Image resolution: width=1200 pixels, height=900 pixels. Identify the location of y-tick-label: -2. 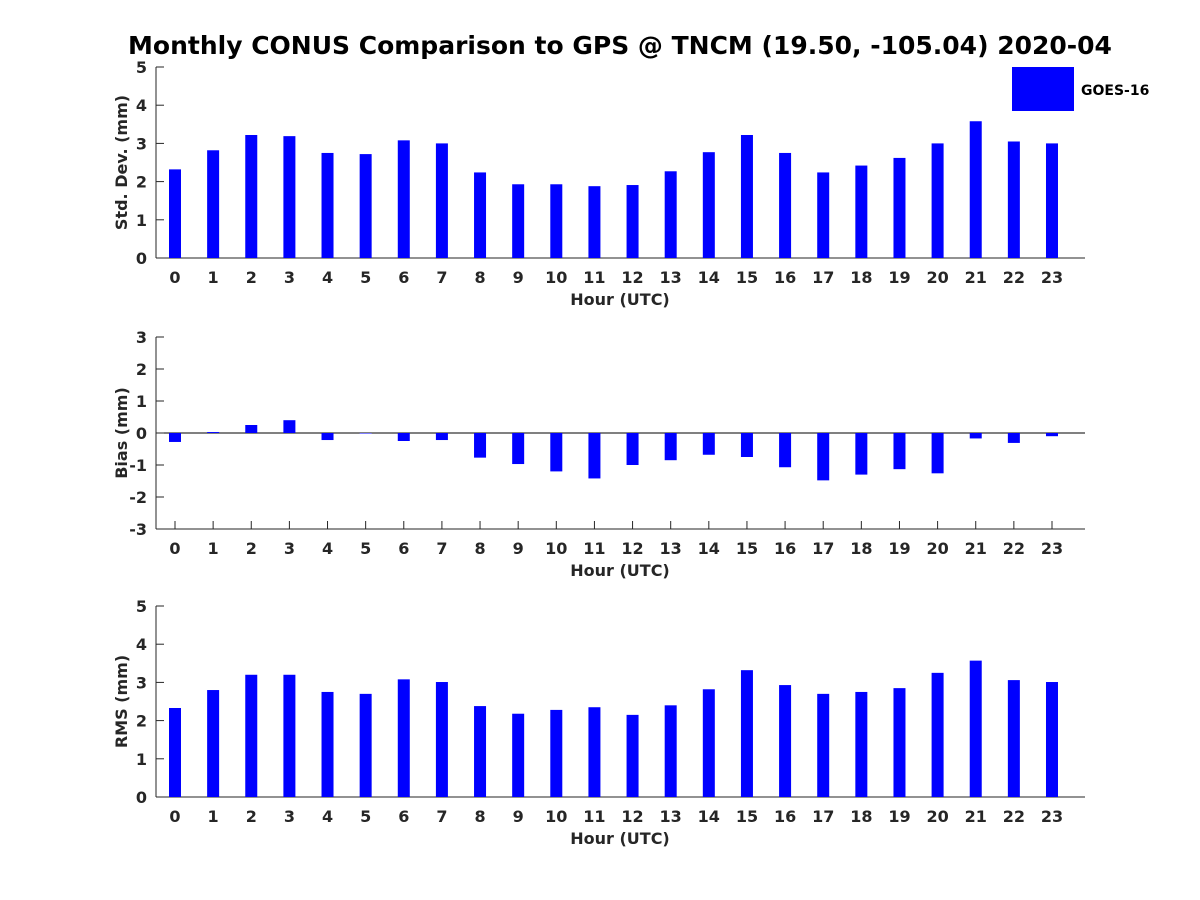
(138, 497).